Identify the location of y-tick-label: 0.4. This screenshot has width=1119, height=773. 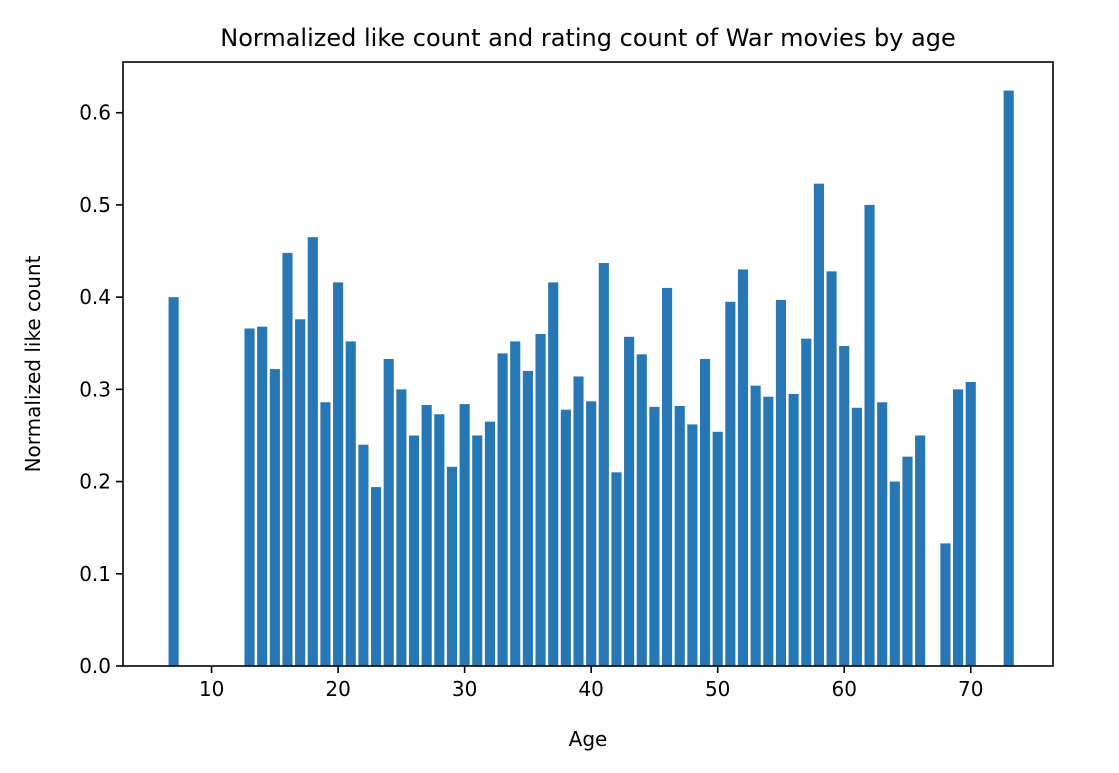
(95, 297).